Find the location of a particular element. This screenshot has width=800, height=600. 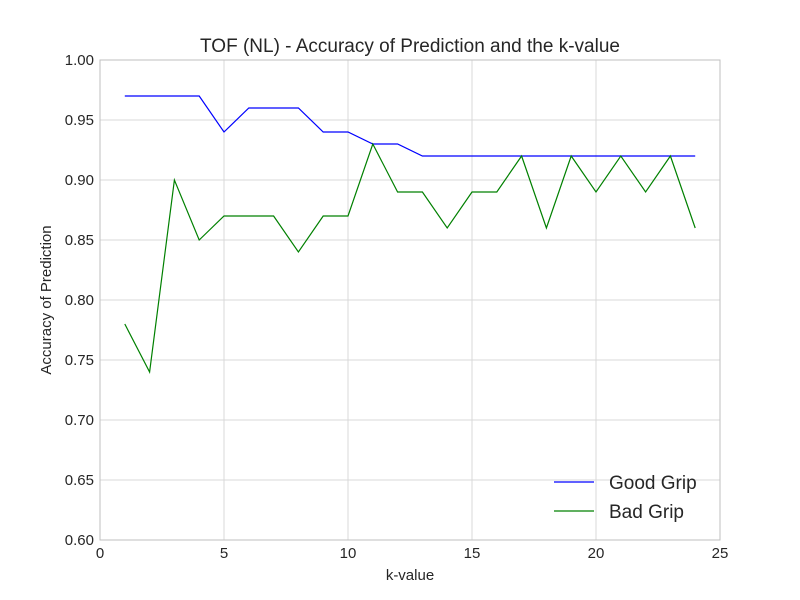

x-axis-label: k-value is located at coordinates (410, 575).